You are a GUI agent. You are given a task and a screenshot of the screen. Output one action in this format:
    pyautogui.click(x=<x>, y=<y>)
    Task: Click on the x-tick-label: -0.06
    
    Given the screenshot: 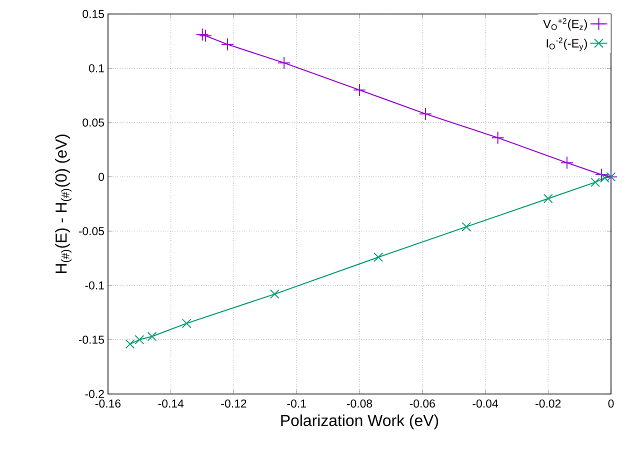 What is the action you would take?
    pyautogui.click(x=422, y=403)
    